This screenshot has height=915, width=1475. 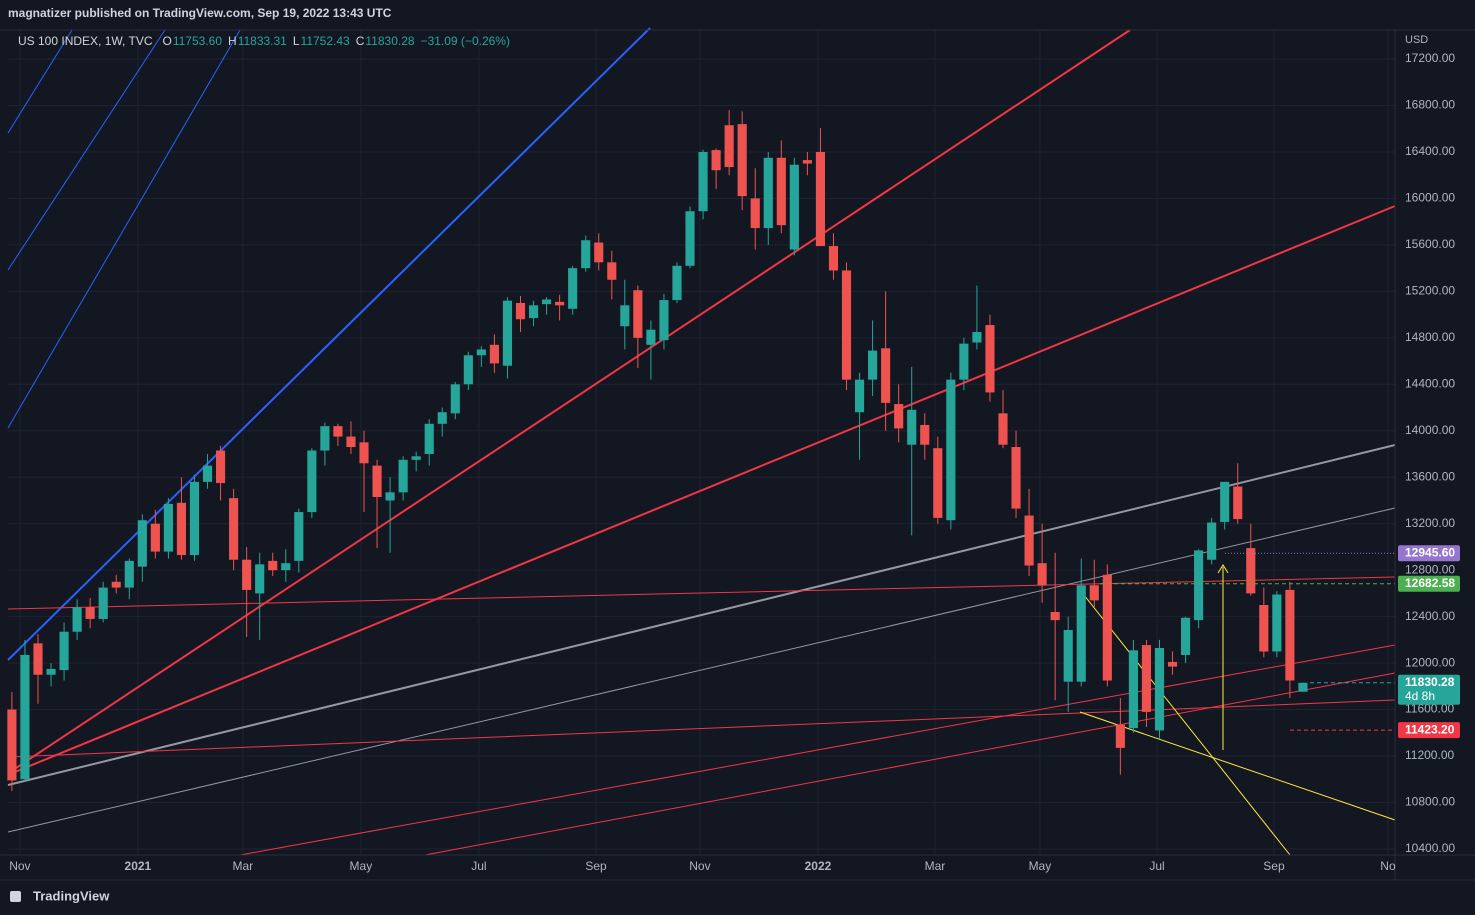 What do you see at coordinates (1429, 709) in the screenshot?
I see `y-tick-label: 11600.00` at bounding box center [1429, 709].